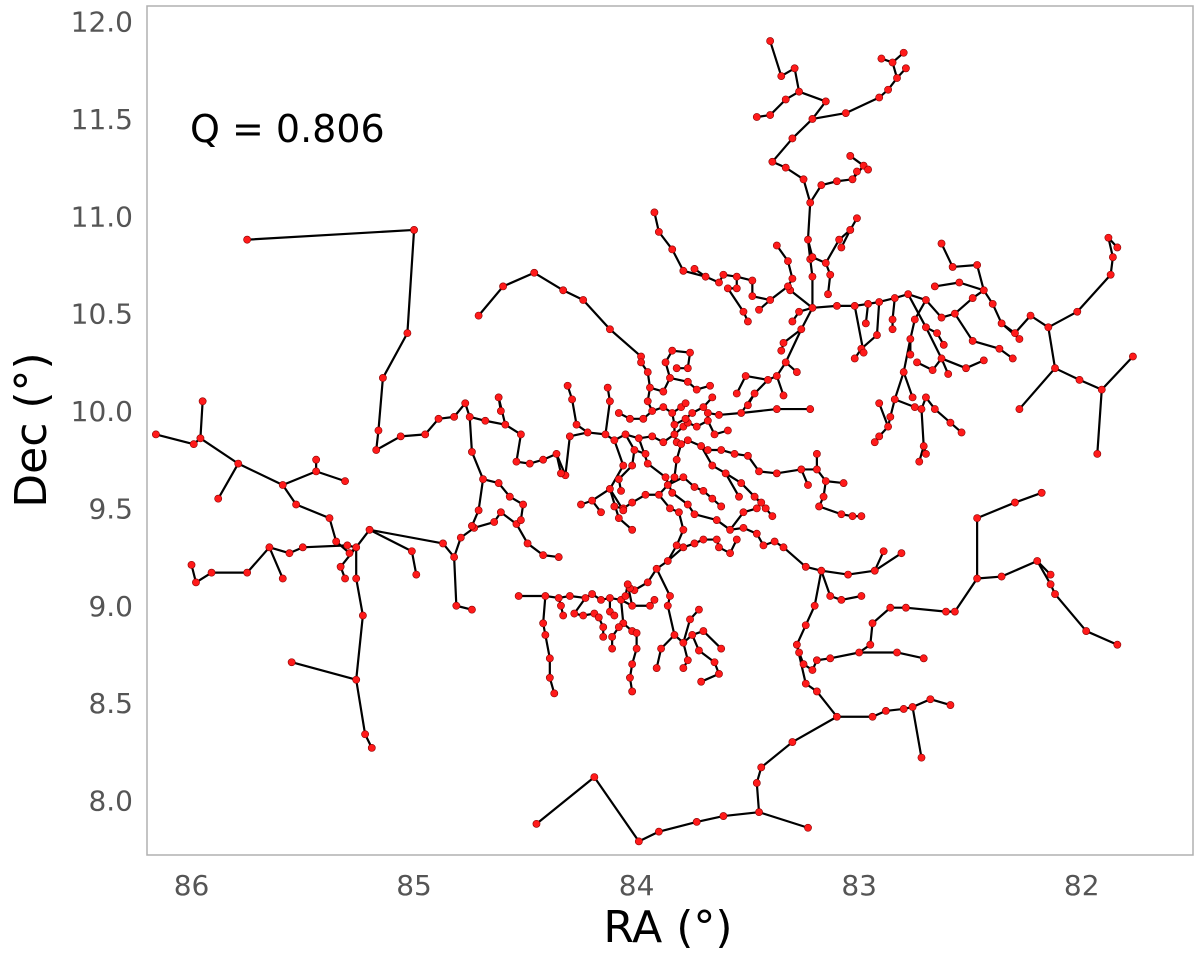  I want to click on x-axis-title: RA (°), so click(667, 927).